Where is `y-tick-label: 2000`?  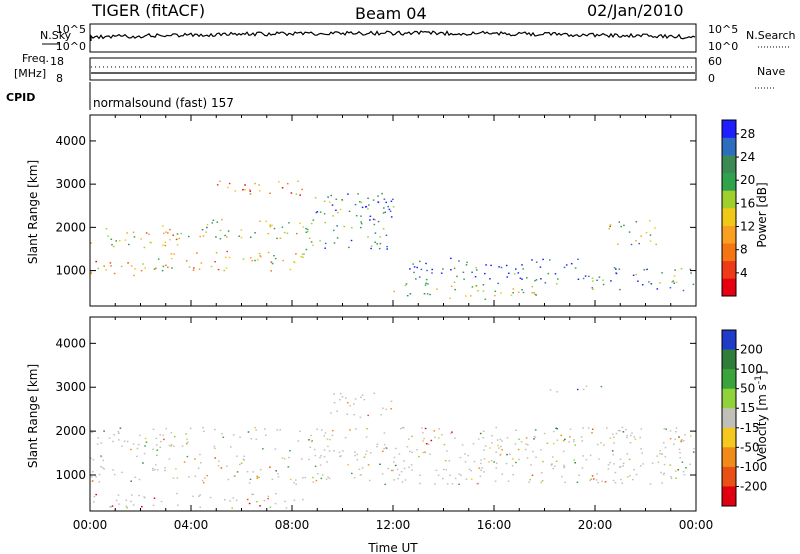
y-tick-label: 2000 is located at coordinates (70, 227).